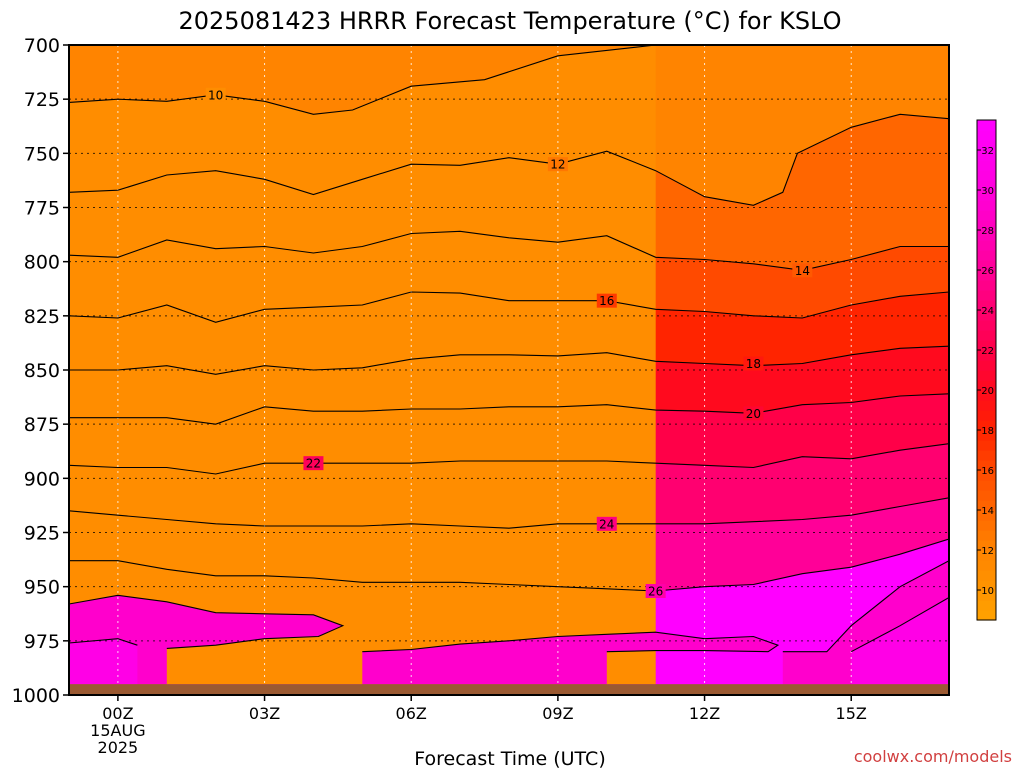  I want to click on contour-label-12: 12, so click(557, 165).